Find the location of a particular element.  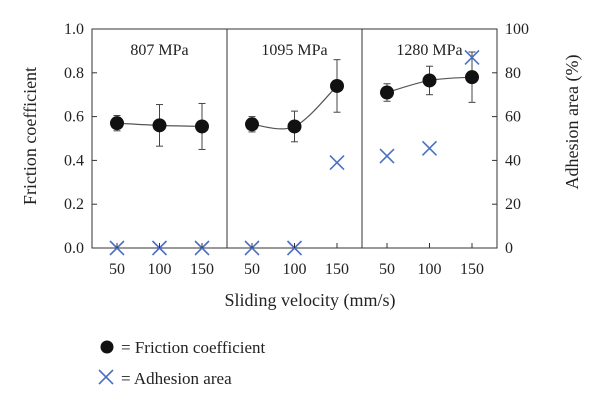

y-tick-label-right: 40 is located at coordinates (513, 160).